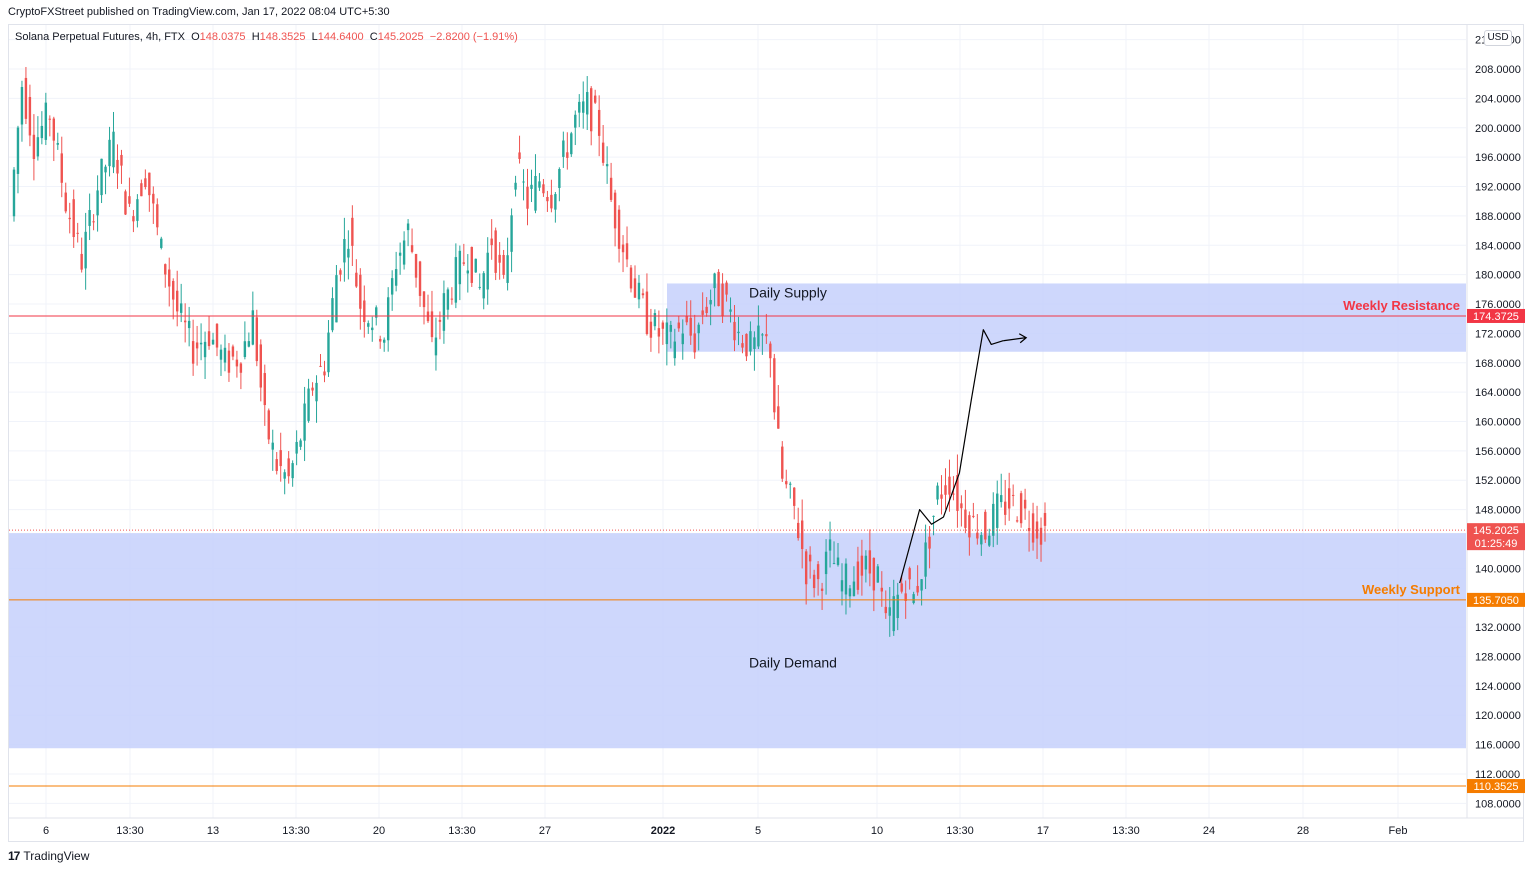 This screenshot has width=1536, height=873. I want to click on y-tick-label: 188.0000, so click(1498, 217).